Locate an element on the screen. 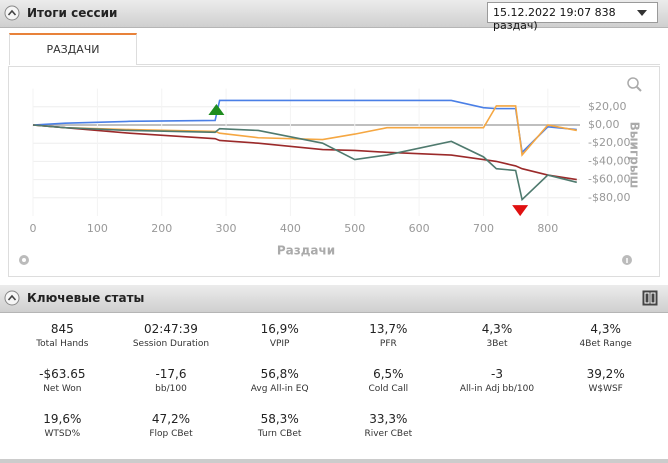 Image resolution: width=668 pixels, height=463 pixels. stats-header: Ключевые статы is located at coordinates (334, 299).